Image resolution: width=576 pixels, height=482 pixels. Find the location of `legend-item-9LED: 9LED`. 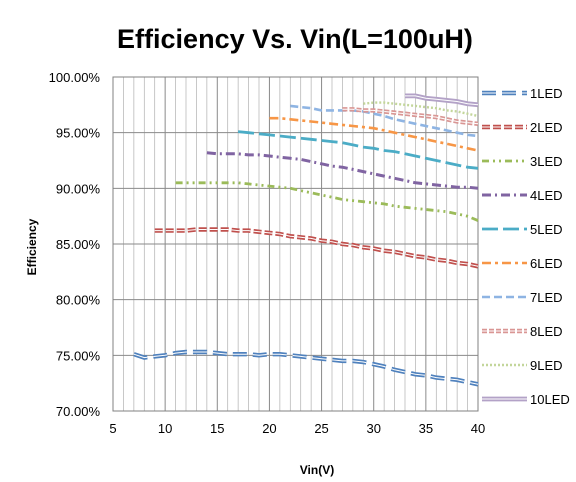

legend-item-9LED: 9LED is located at coordinates (522, 365).